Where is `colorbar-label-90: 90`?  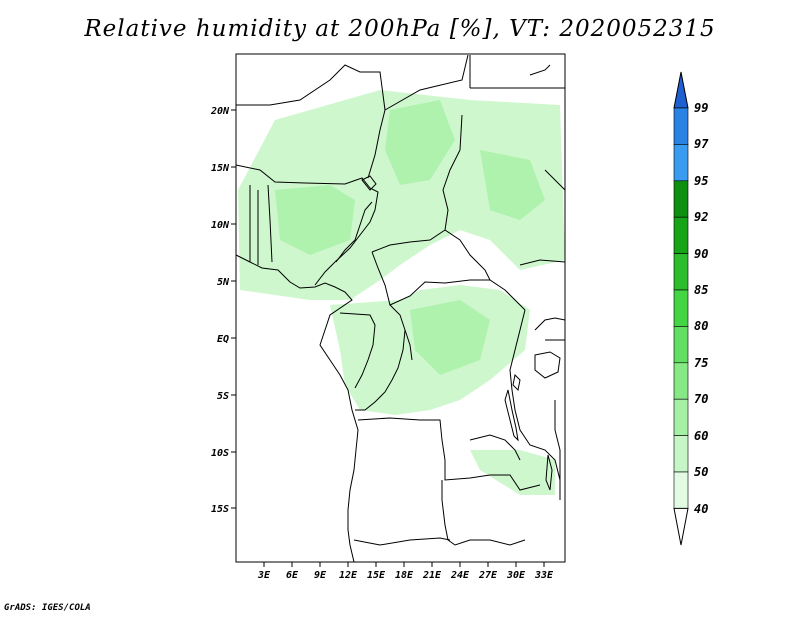
colorbar-label-90: 90 is located at coordinates (701, 254).